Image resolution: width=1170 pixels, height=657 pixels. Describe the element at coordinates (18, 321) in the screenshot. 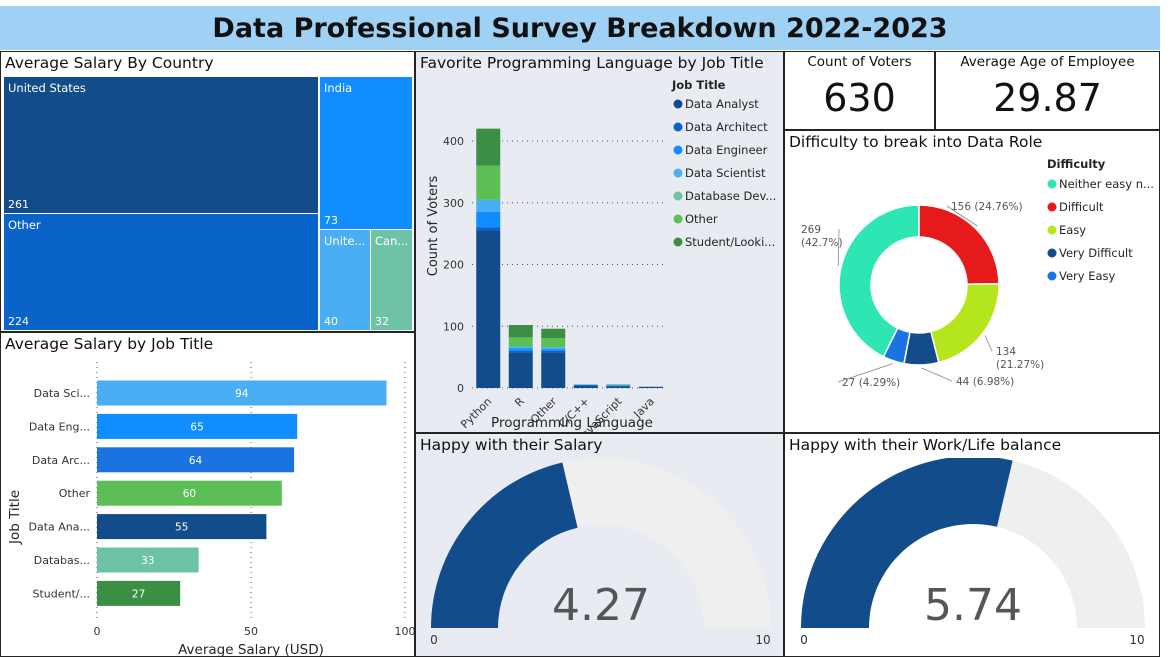

I see `treemap-tile-value: 224` at that location.